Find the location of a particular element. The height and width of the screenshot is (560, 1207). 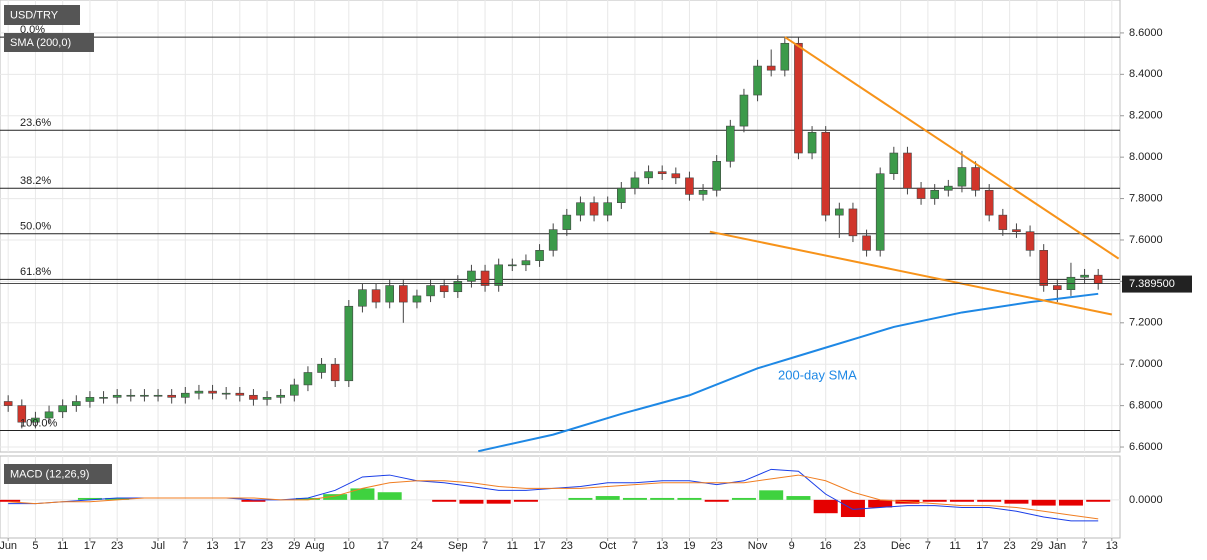

sma-tag is located at coordinates (49, 42).